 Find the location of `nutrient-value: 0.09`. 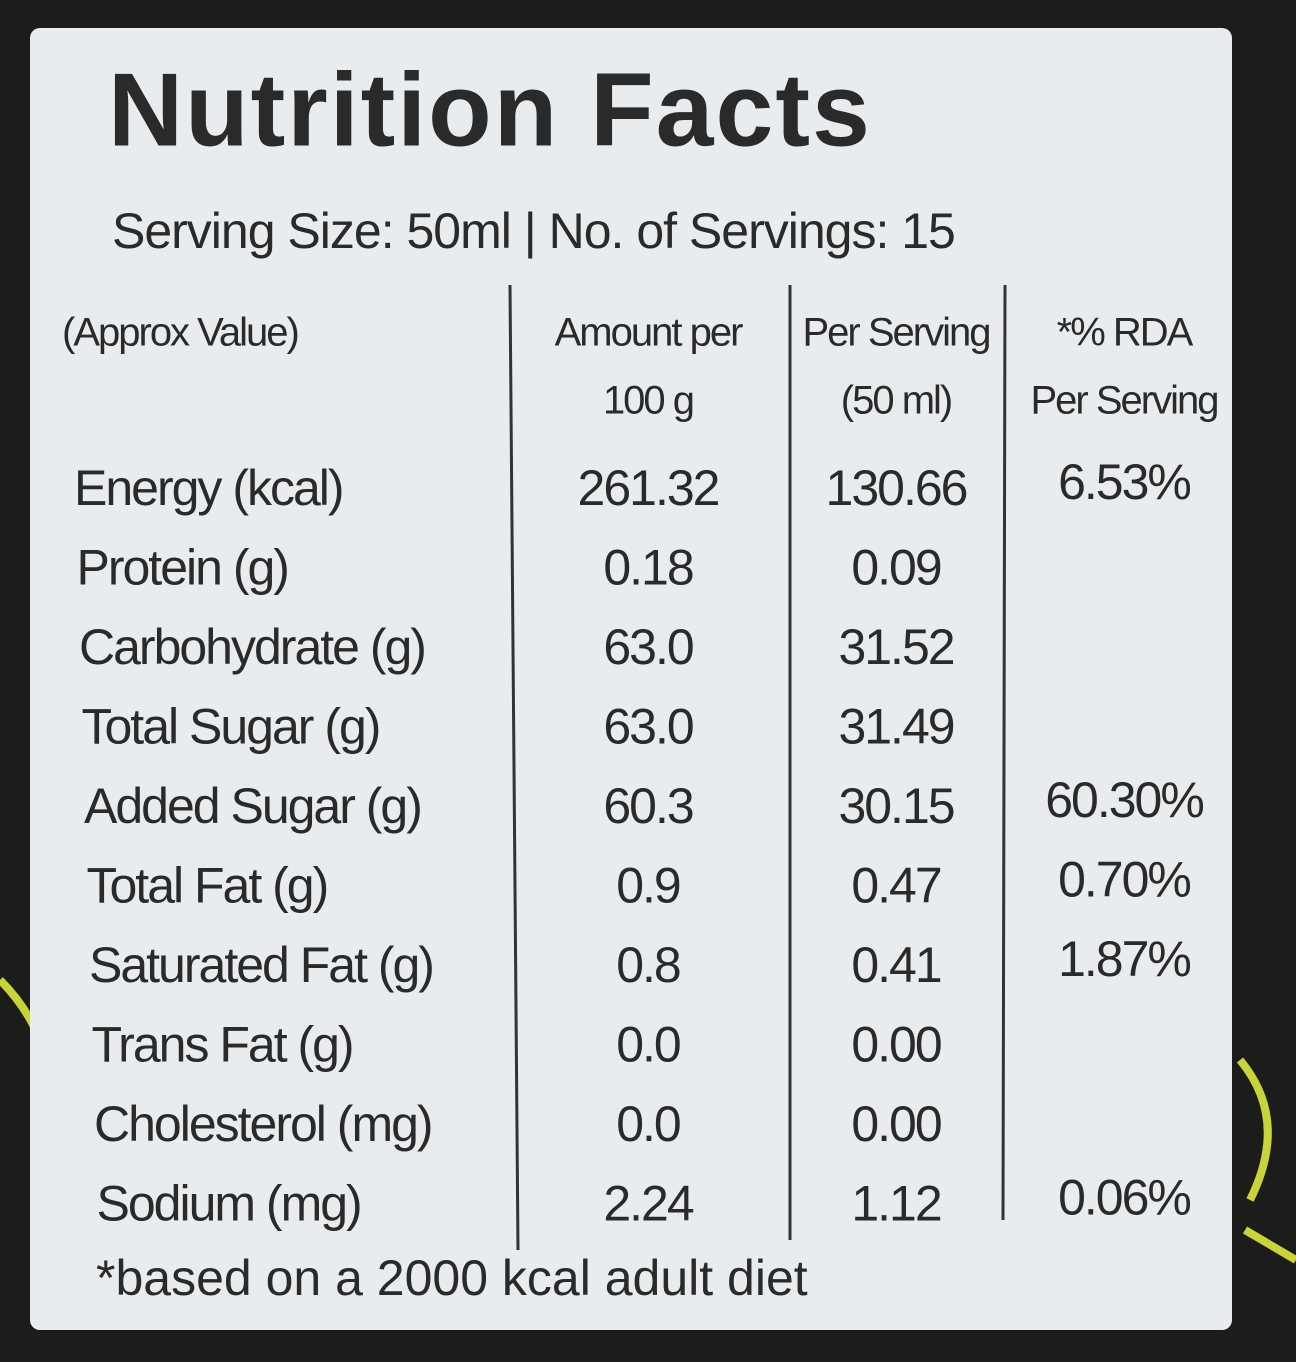

nutrient-value: 0.09 is located at coordinates (896, 568).